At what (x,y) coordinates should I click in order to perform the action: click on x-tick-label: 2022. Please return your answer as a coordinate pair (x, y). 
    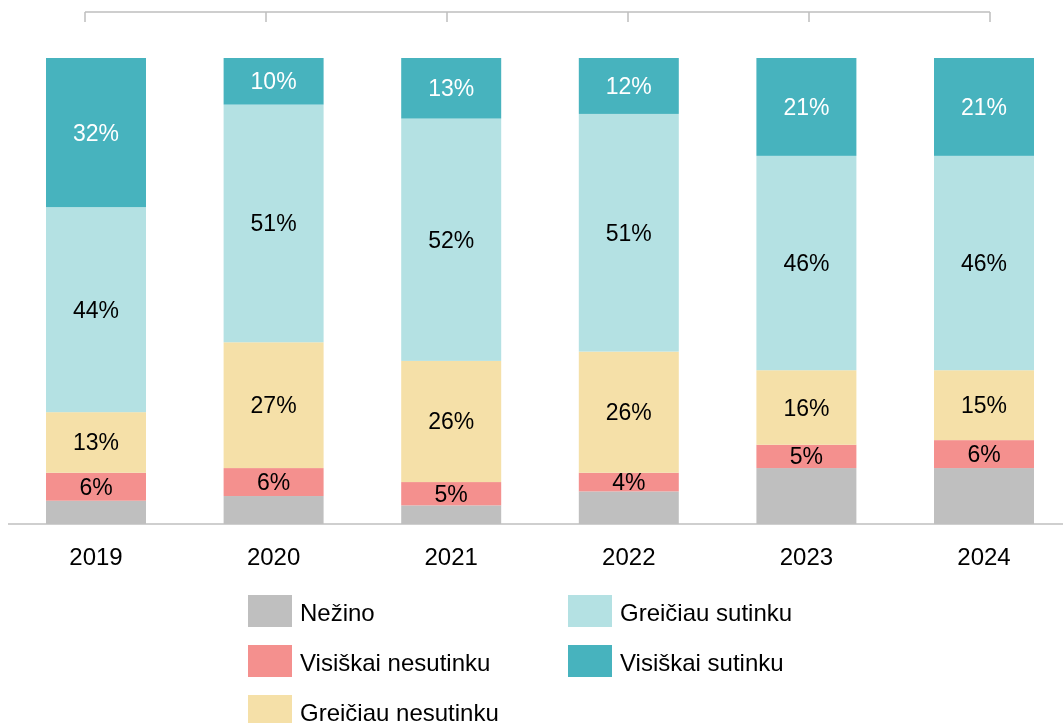
    Looking at the image, I should click on (629, 556).